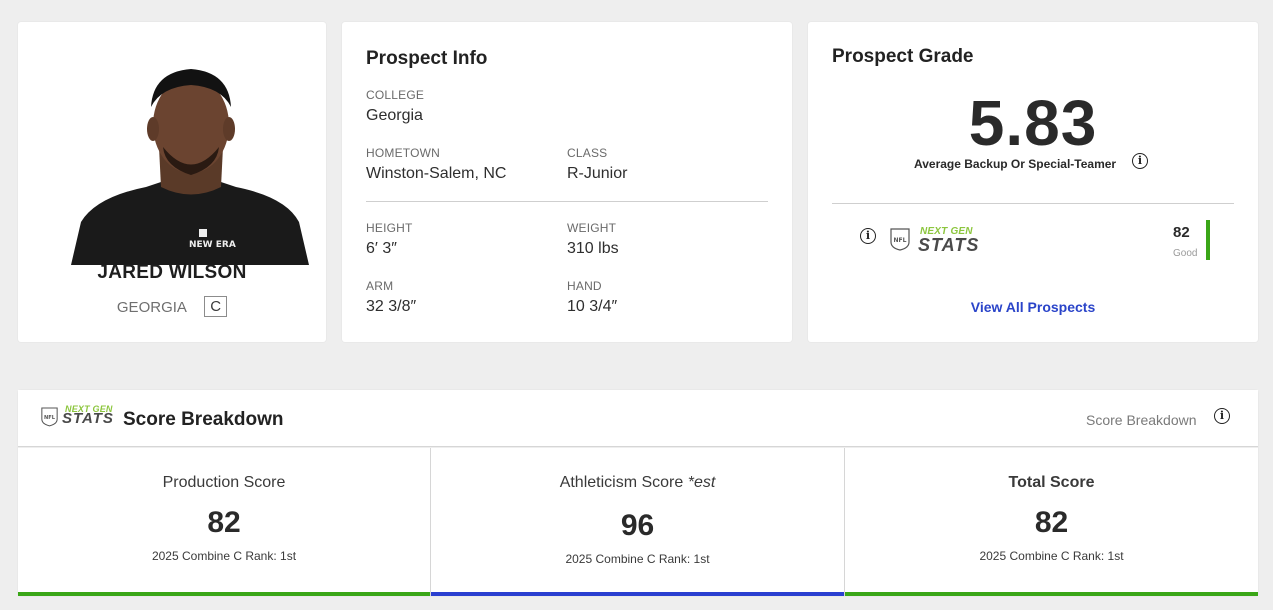 The width and height of the screenshot is (1273, 610). What do you see at coordinates (868, 236) in the screenshot?
I see `ngs-info-icon: i` at bounding box center [868, 236].